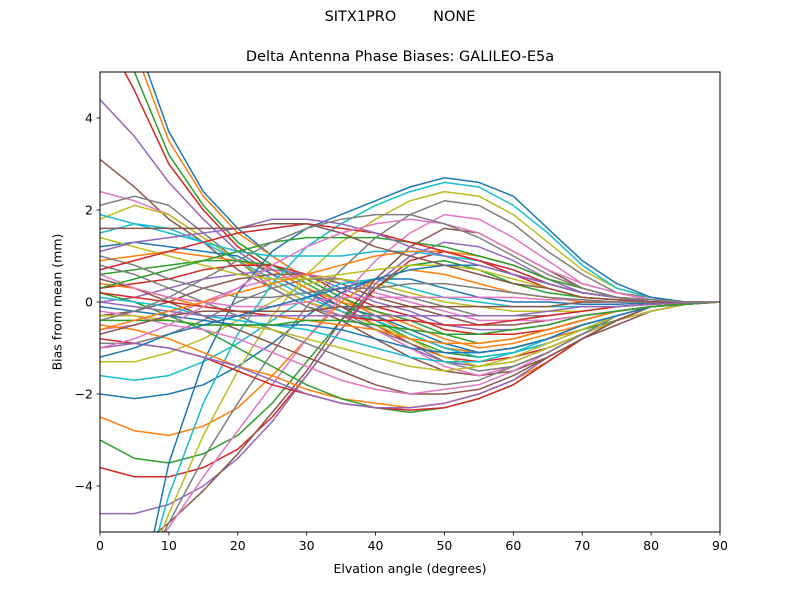 The image size is (800, 600). What do you see at coordinates (410, 568) in the screenshot?
I see `x-axis-label: Elvation angle (degrees)` at bounding box center [410, 568].